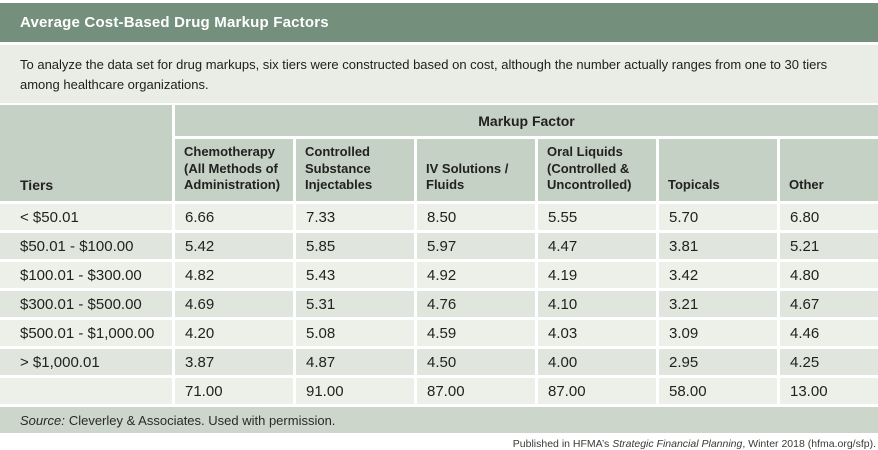 This screenshot has height=450, width=878. What do you see at coordinates (234, 391) in the screenshot?
I see `value-cell: 71.00` at bounding box center [234, 391].